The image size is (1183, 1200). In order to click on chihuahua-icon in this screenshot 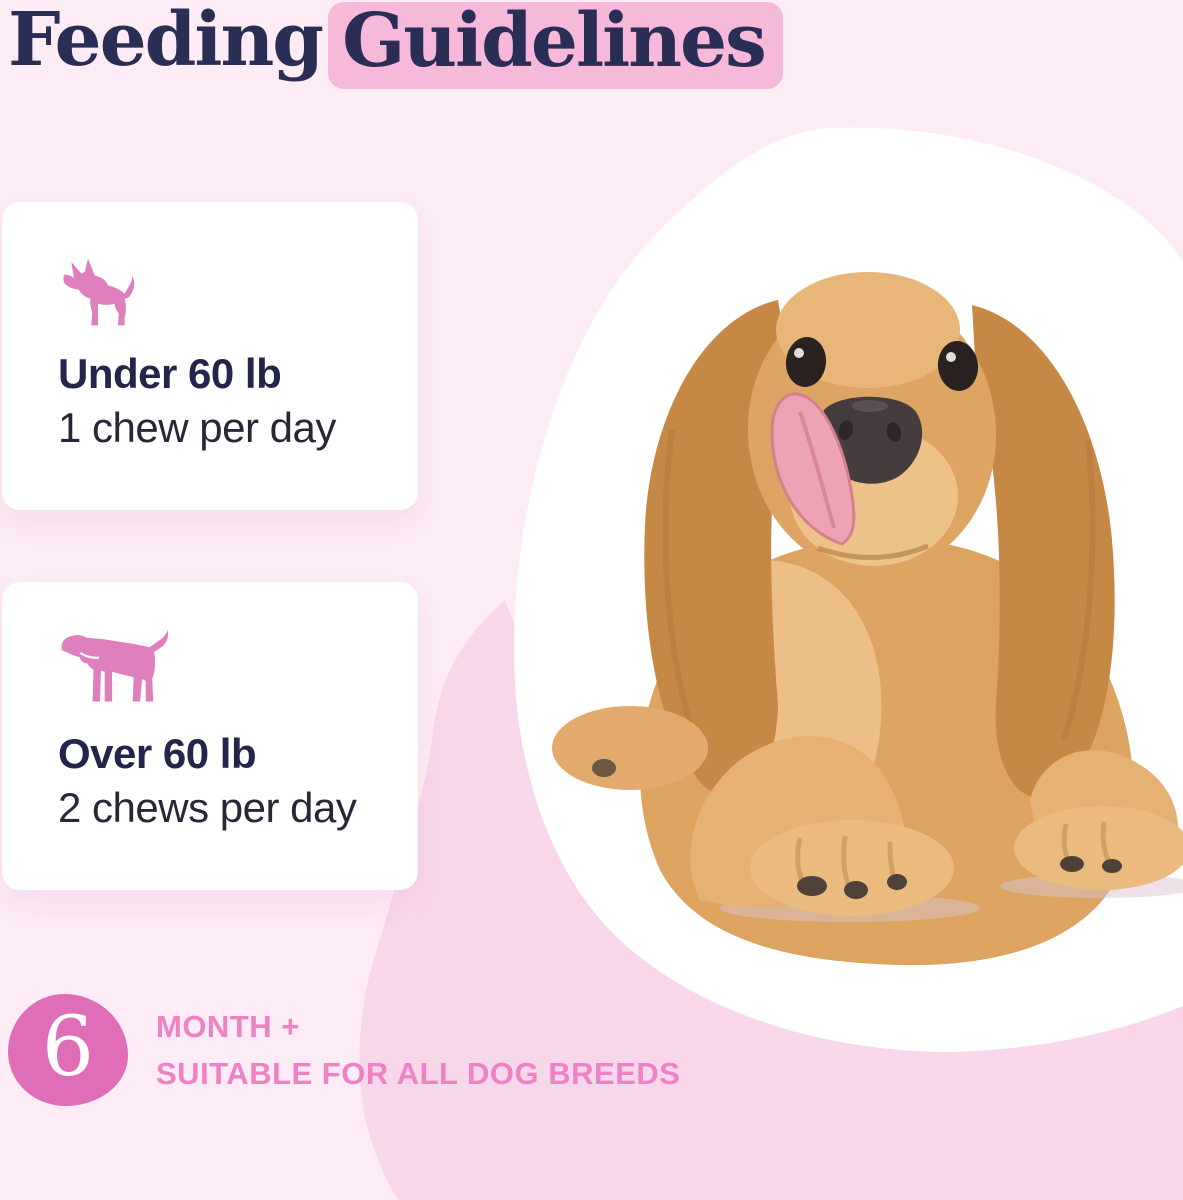, I will do `click(99, 292)`.